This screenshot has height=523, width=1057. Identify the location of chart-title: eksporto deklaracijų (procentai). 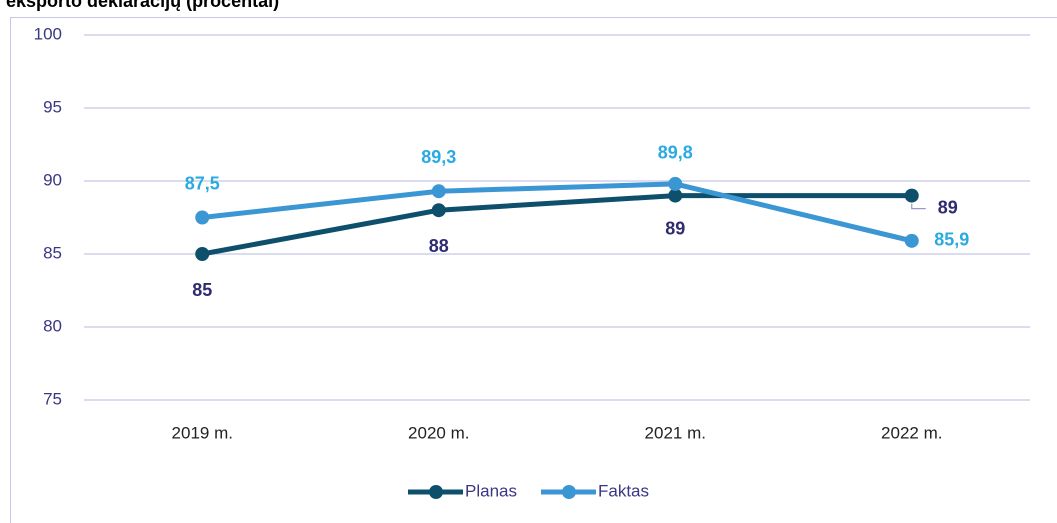
(142, 5).